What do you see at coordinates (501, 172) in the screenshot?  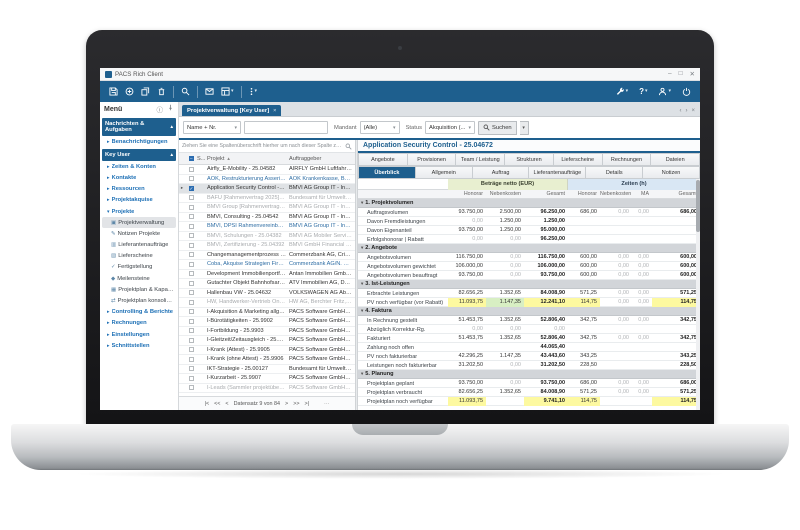 I see `detail-tab-auftrag: Auftrag` at bounding box center [501, 172].